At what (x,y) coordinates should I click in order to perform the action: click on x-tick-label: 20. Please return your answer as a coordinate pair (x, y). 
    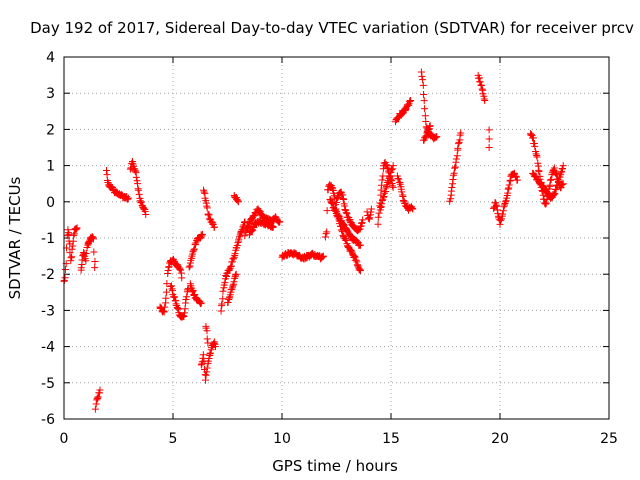
    Looking at the image, I should click on (500, 439).